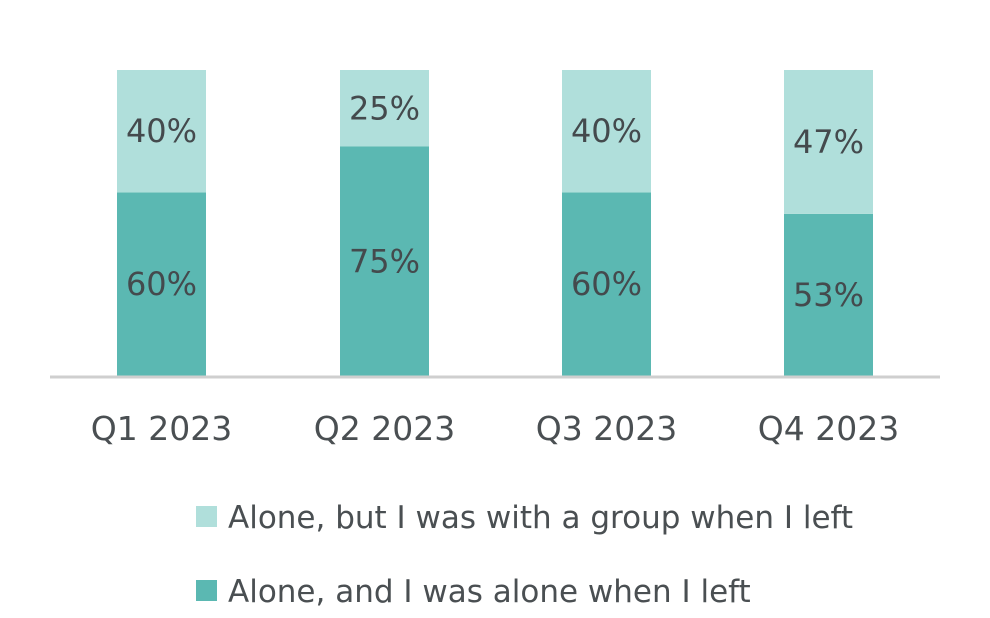 This screenshot has width=990, height=618. I want to click on data-label-group-1: 40%, so click(161, 131).